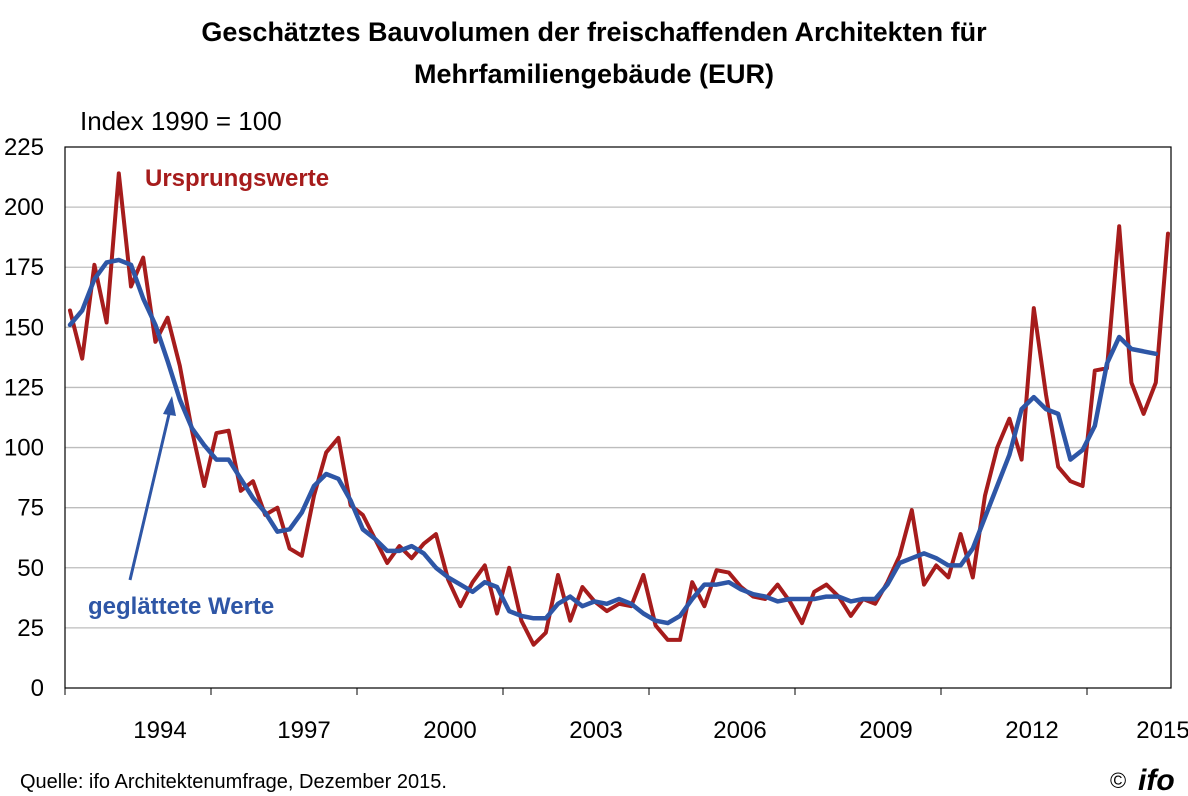  What do you see at coordinates (24, 448) in the screenshot?
I see `y-tick-label: 100` at bounding box center [24, 448].